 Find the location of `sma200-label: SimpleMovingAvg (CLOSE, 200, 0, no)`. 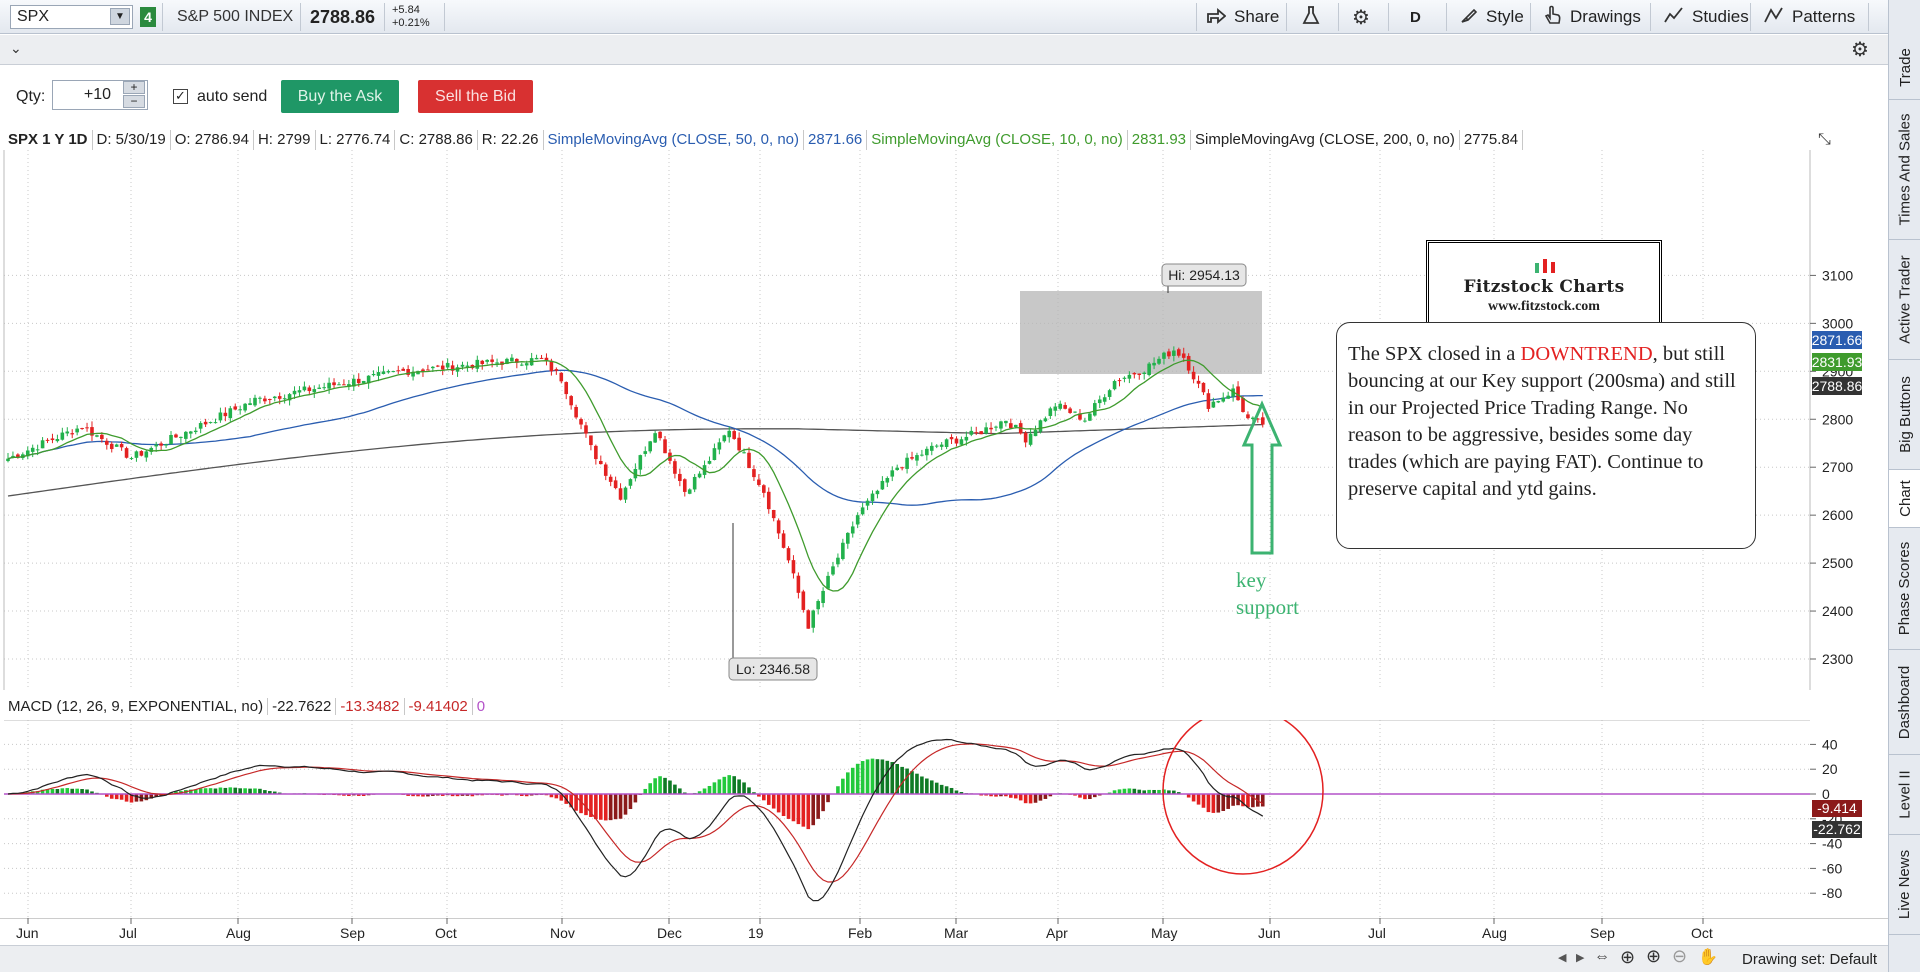

sma200-label: SimpleMovingAvg (CLOSE, 200, 0, no) is located at coordinates (1325, 141).